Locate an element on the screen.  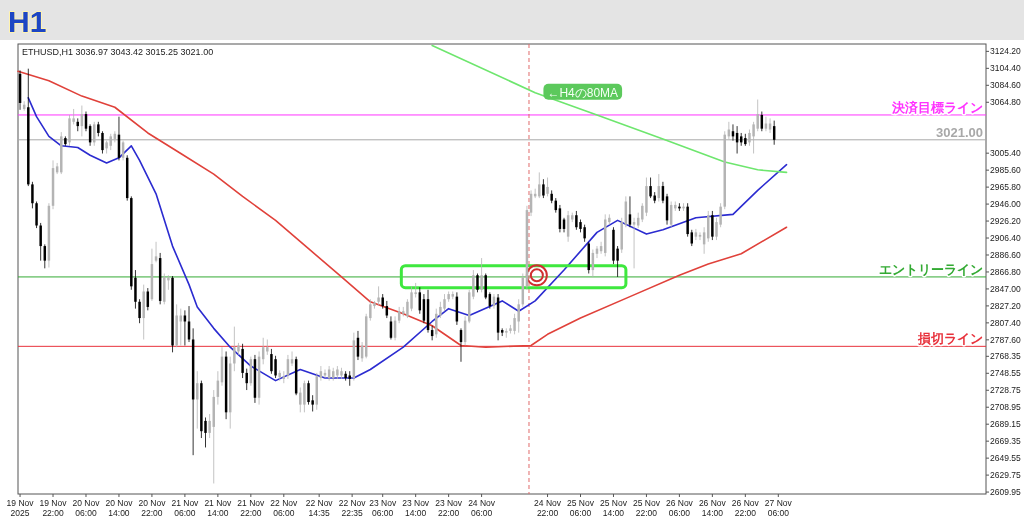
y-tick-label: 2748.55 is located at coordinates (1005, 373).